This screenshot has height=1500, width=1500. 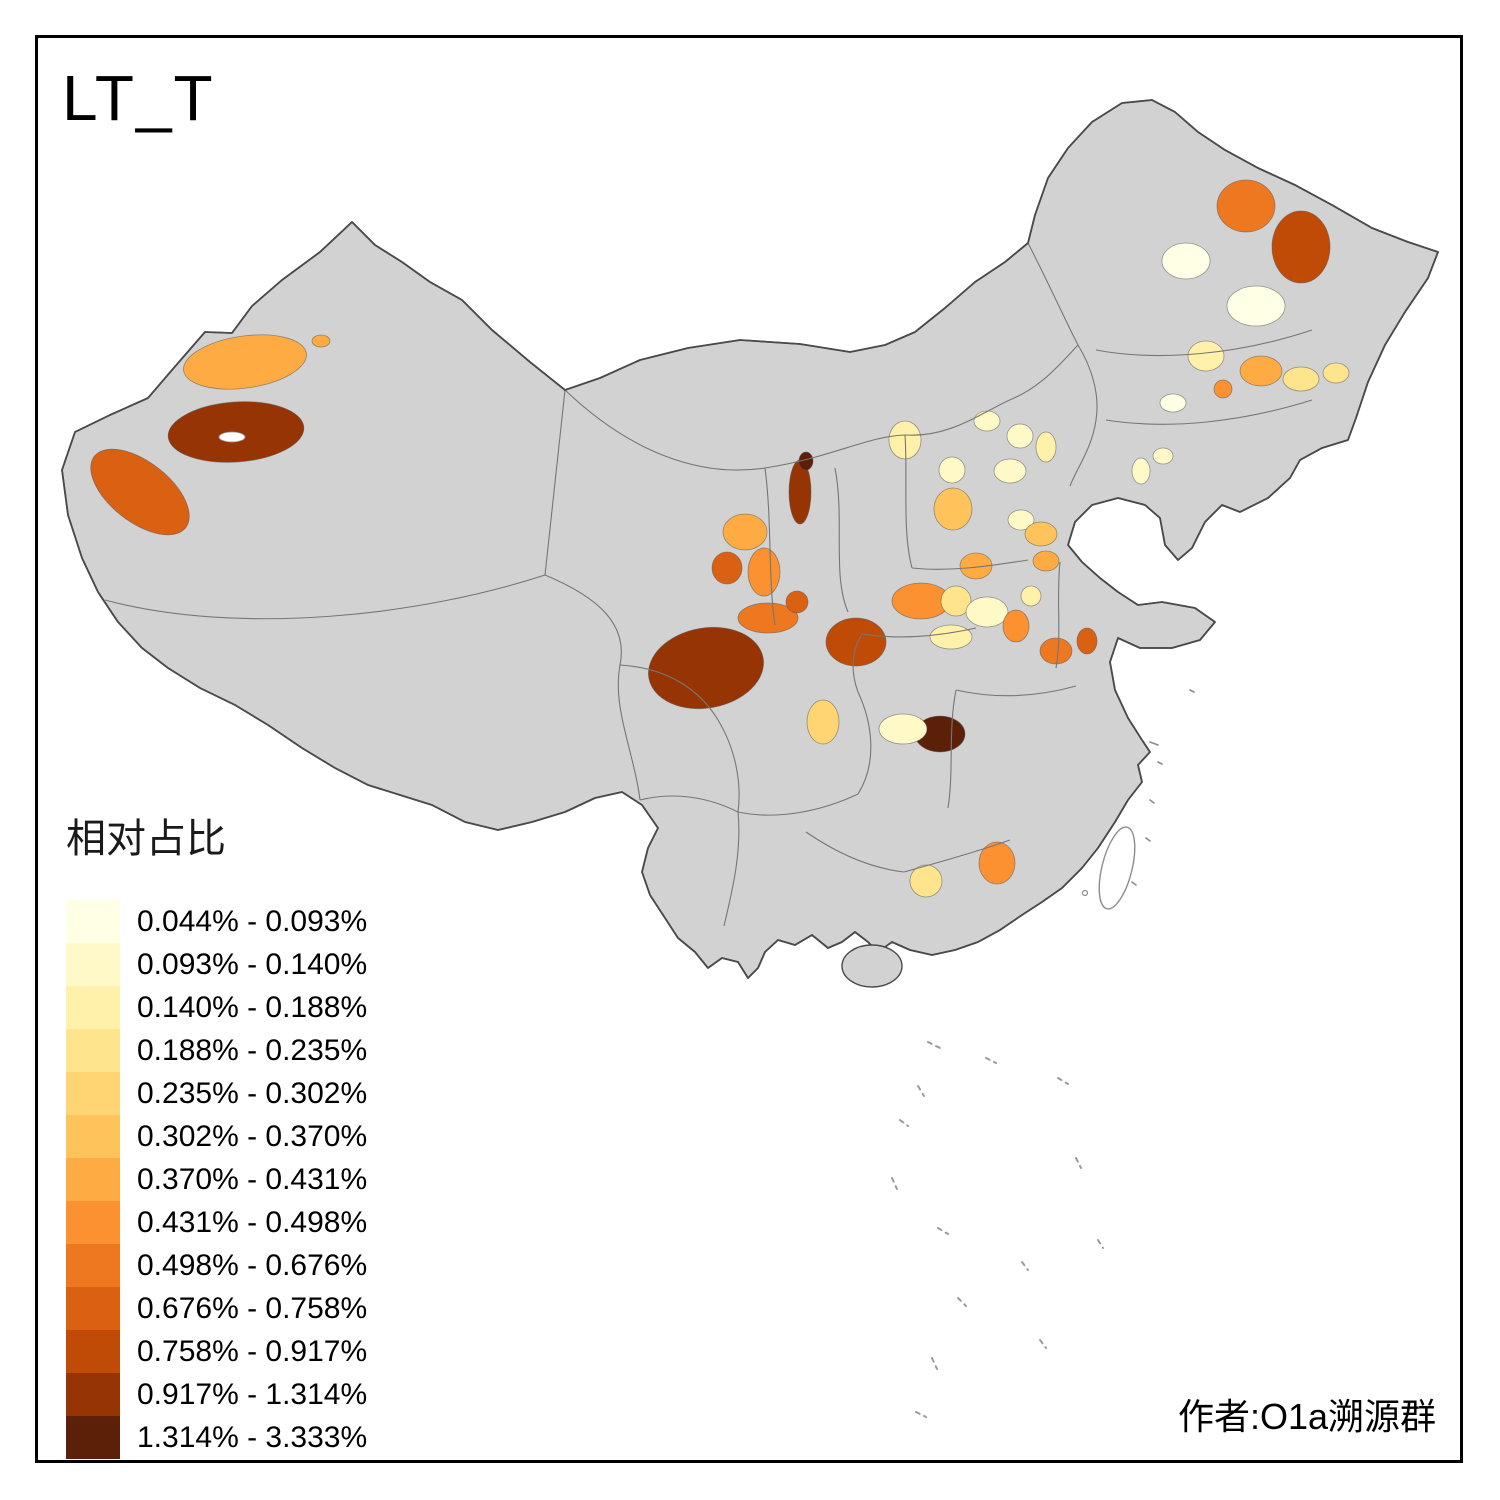 I want to click on legend-row: 0.498% - 0.676%, so click(x=216, y=1265).